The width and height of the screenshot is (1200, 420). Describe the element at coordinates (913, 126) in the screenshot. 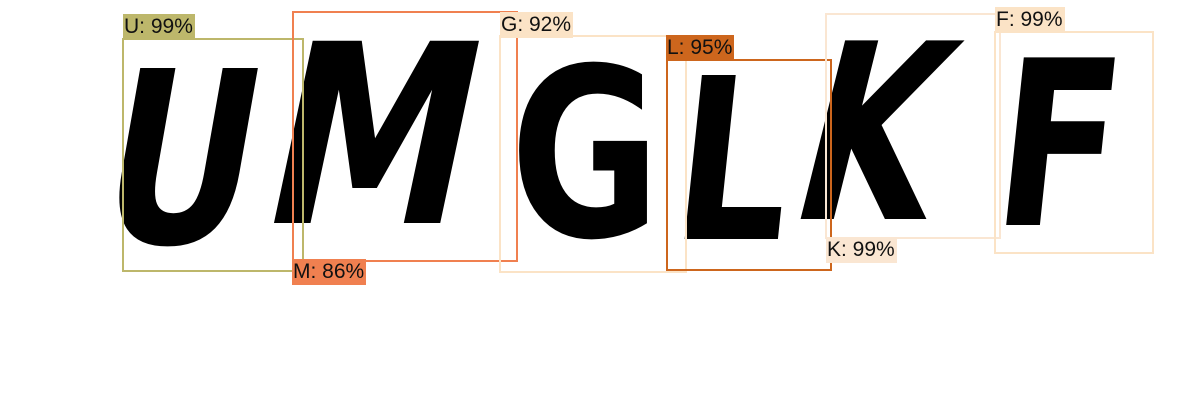

I see `bbox-k` at that location.